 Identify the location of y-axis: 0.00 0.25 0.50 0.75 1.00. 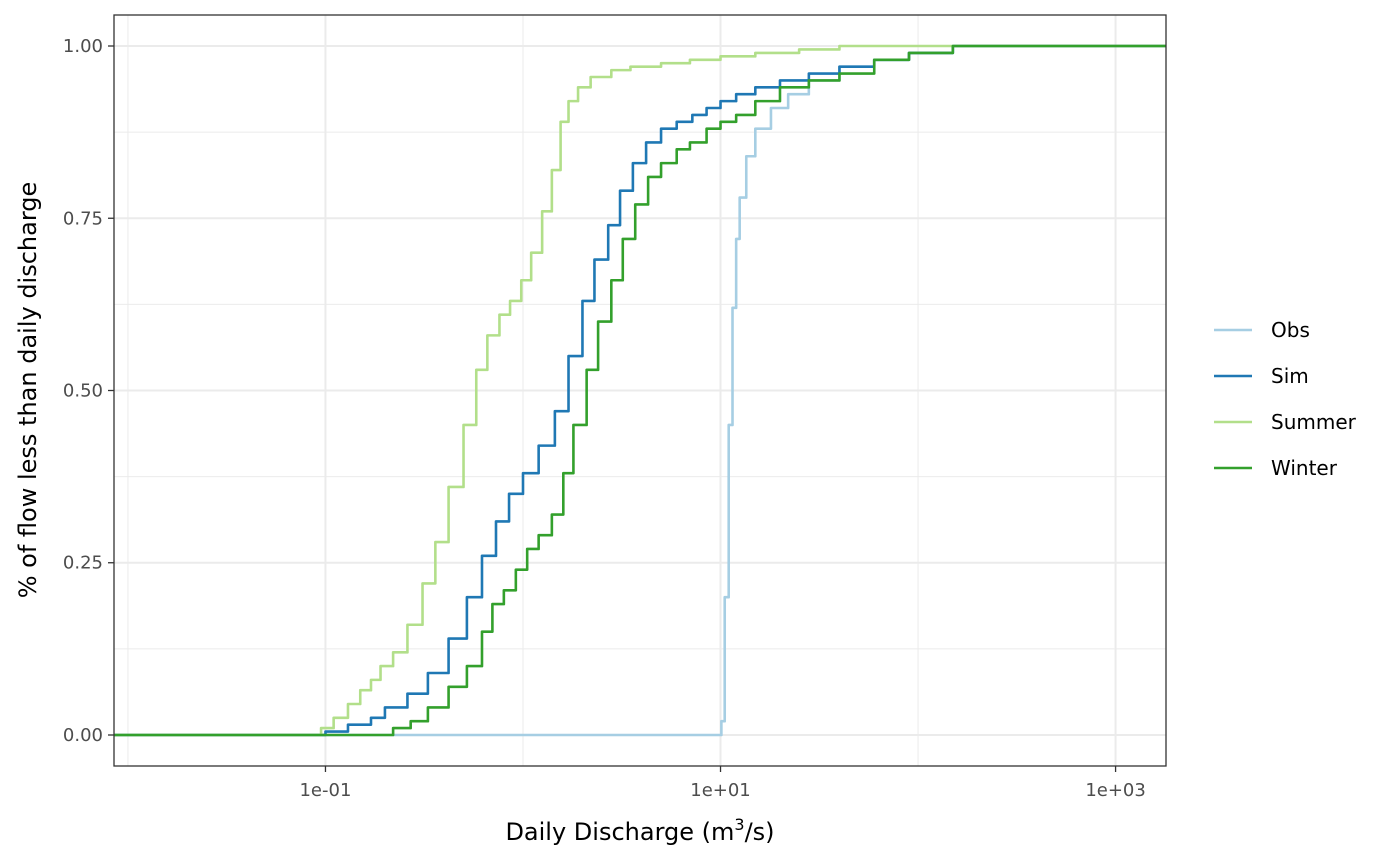
(88, 391).